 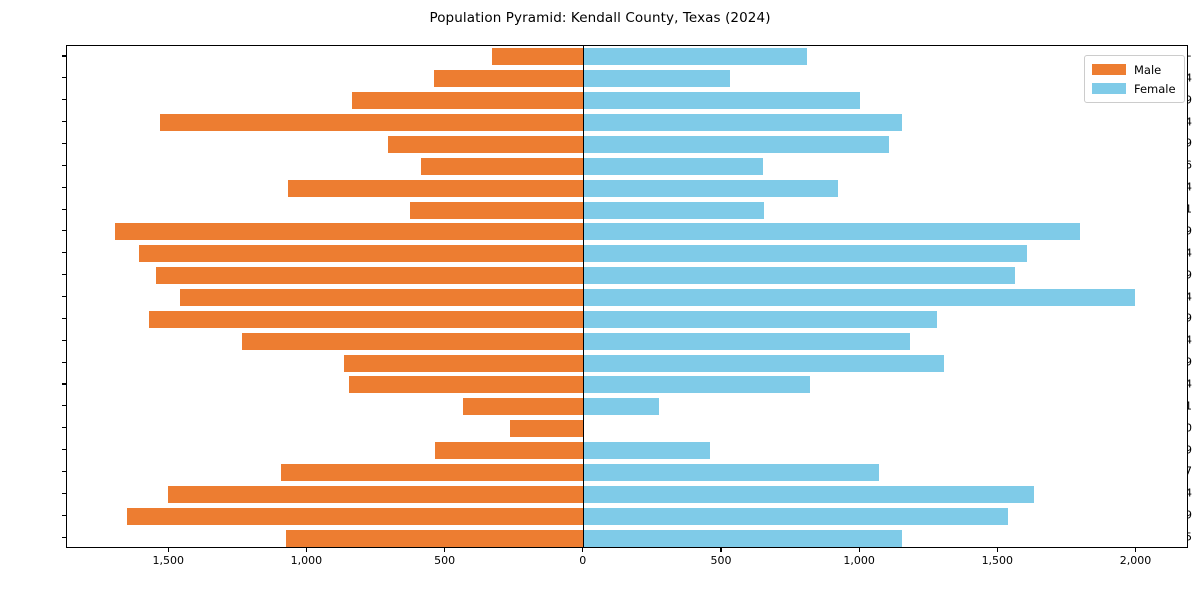 I want to click on x-tick-label-5: 1,000, so click(x=859, y=560).